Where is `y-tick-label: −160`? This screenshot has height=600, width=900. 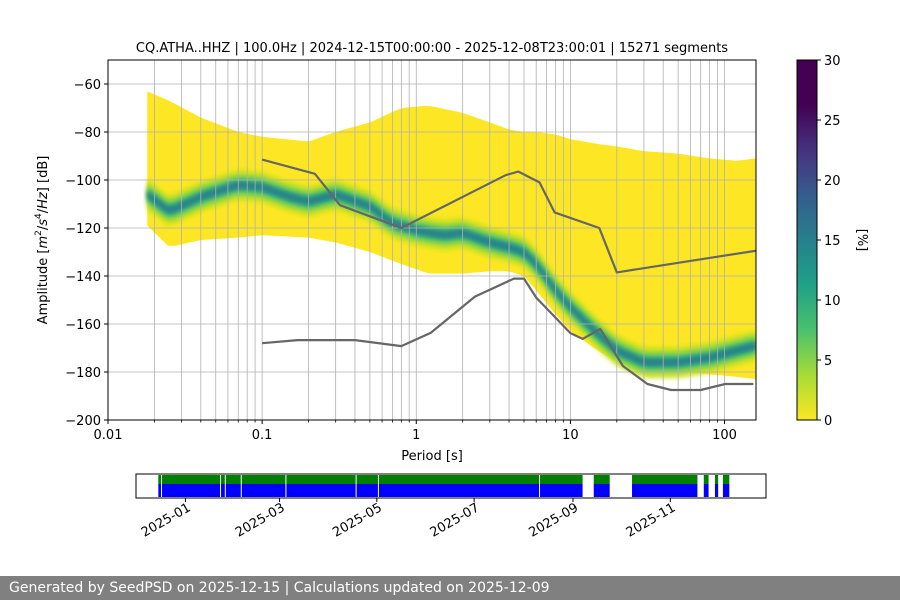
y-tick-label: −160 is located at coordinates (83, 325).